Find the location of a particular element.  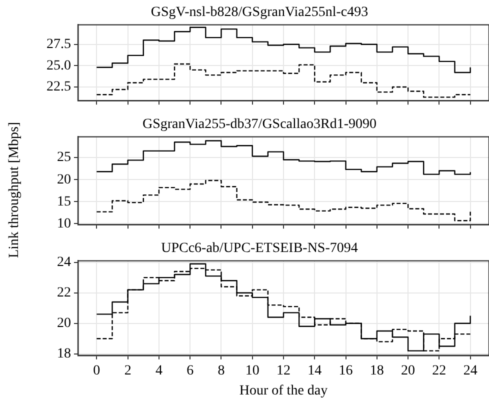

chart-title: GSgranVia255-db37/GScallao3Rd1-9090 is located at coordinates (259, 124).